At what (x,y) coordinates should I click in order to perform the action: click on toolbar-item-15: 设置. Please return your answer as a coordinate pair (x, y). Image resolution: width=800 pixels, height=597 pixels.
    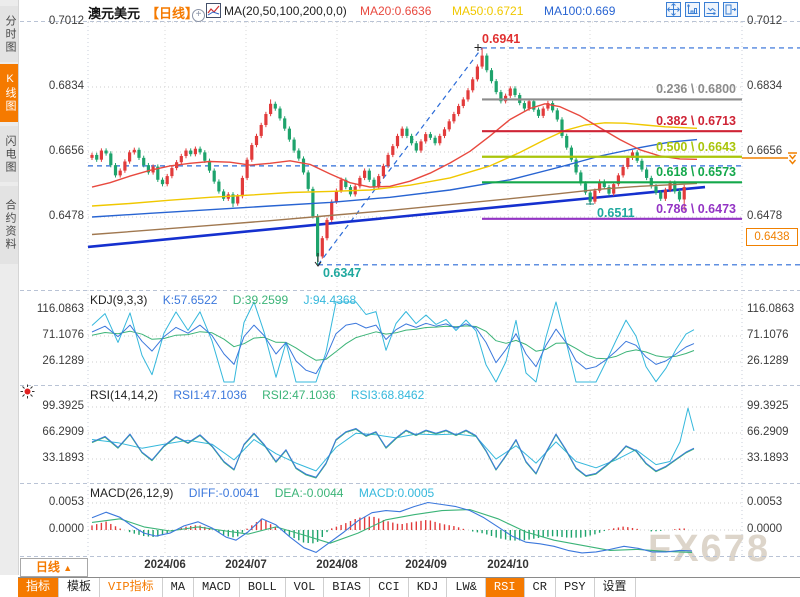
    Looking at the image, I should click on (615, 587).